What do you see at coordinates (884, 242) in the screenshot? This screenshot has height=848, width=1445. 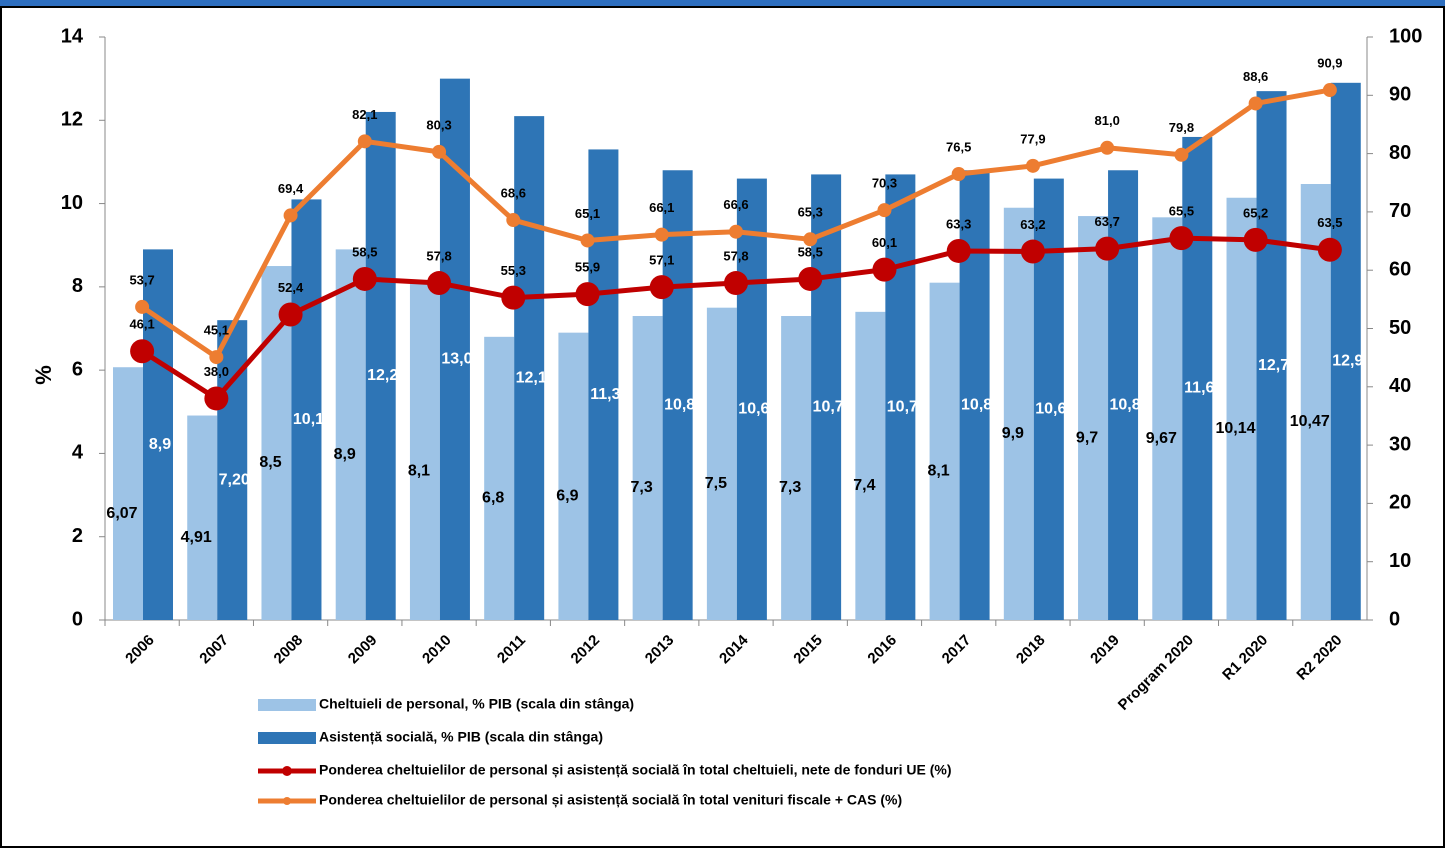 I see `line-value-label: 60,1` at bounding box center [884, 242].